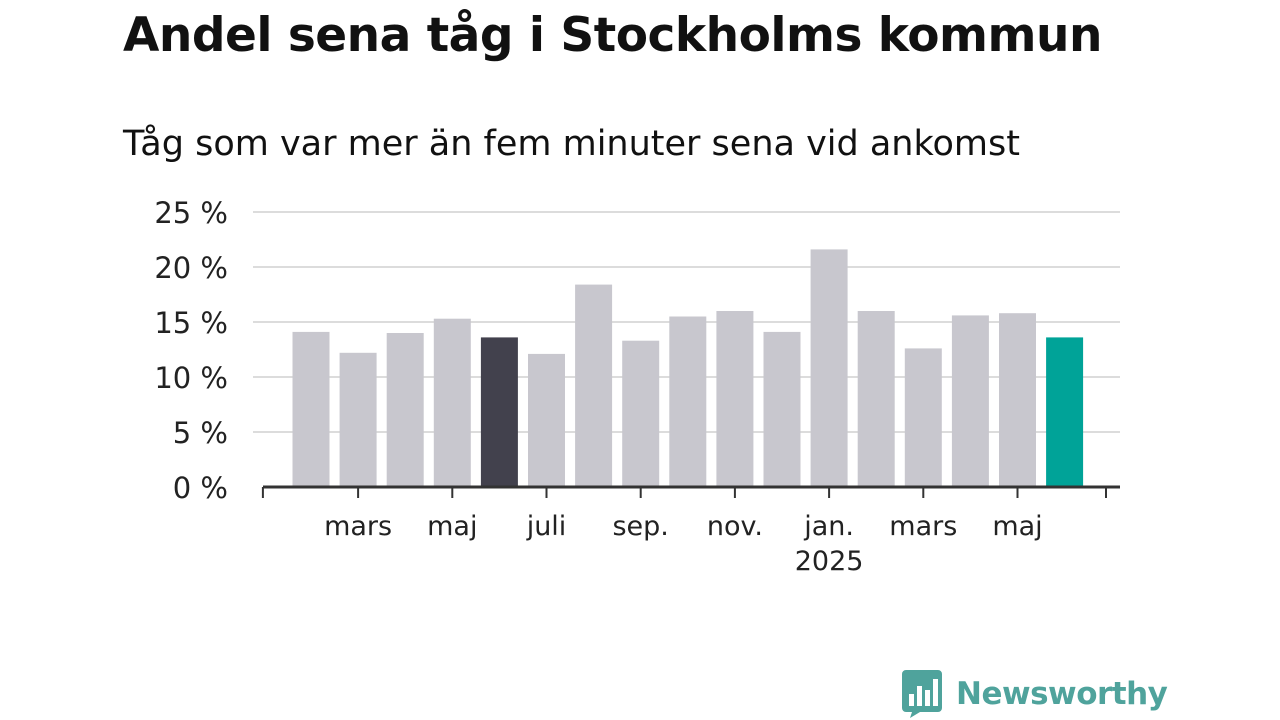 This screenshot has height=720, width=1280. Describe the element at coordinates (191, 378) in the screenshot. I see `y-tick-label: 10 %` at that location.